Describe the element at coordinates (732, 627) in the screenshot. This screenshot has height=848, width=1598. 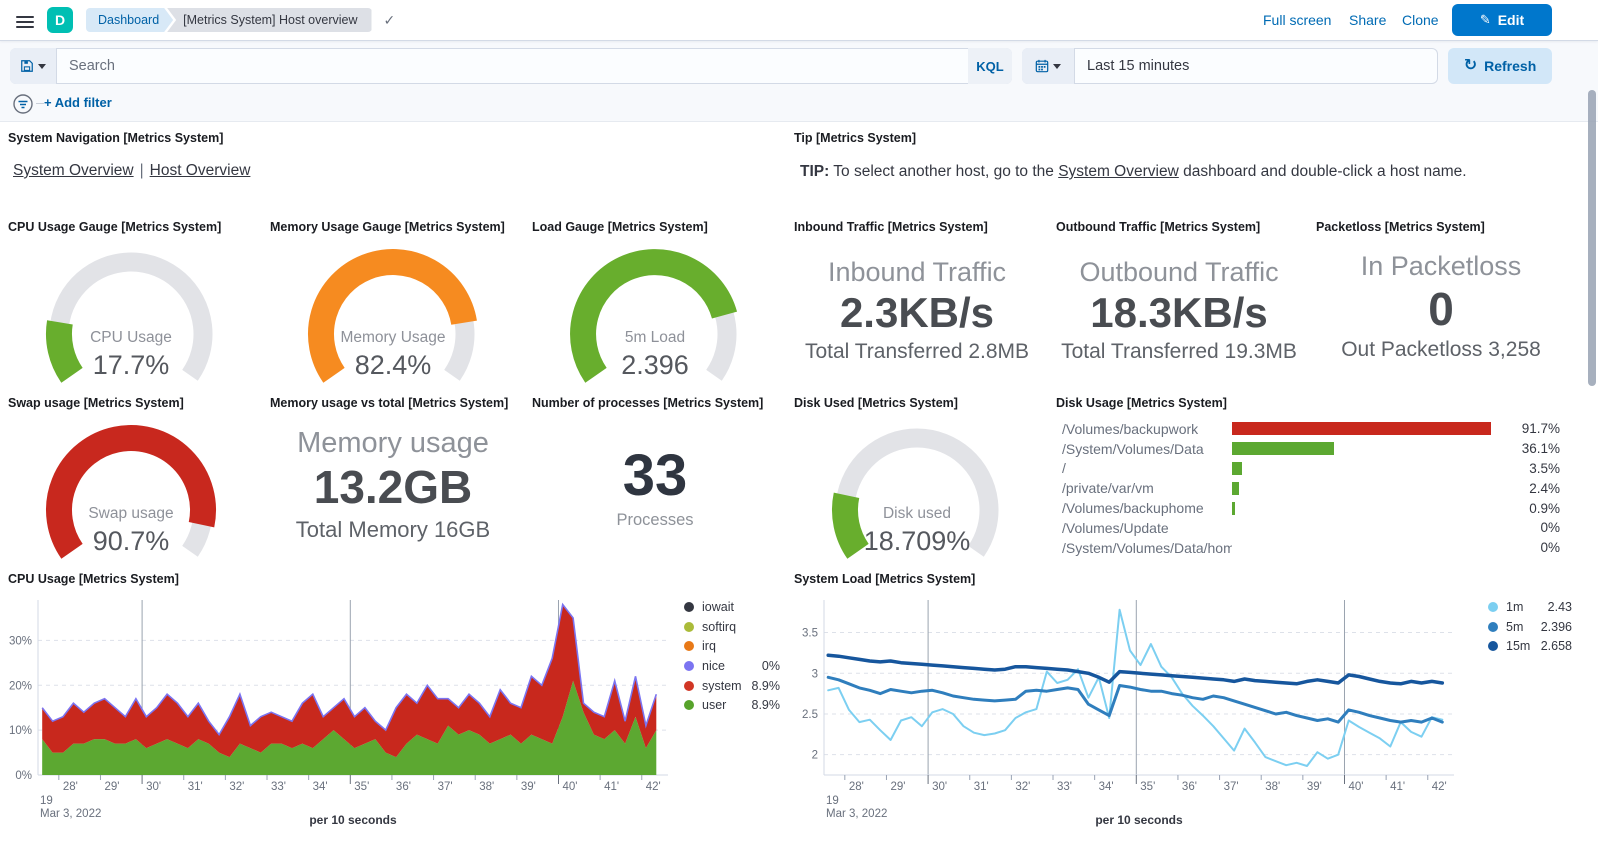
I see `legend-item-softirq: softirq` at that location.